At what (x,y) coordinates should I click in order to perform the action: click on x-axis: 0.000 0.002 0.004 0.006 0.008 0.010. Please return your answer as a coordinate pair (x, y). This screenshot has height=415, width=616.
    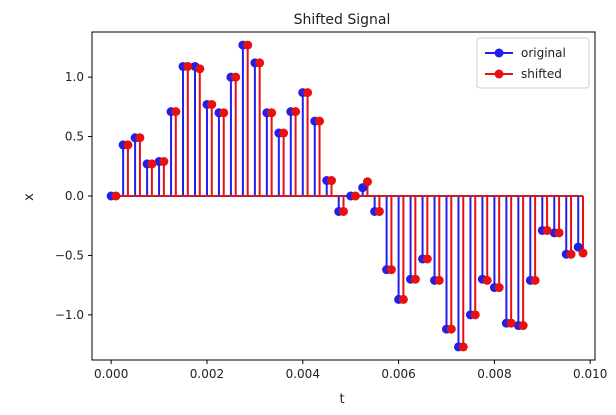
    Looking at the image, I should click on (350, 370).